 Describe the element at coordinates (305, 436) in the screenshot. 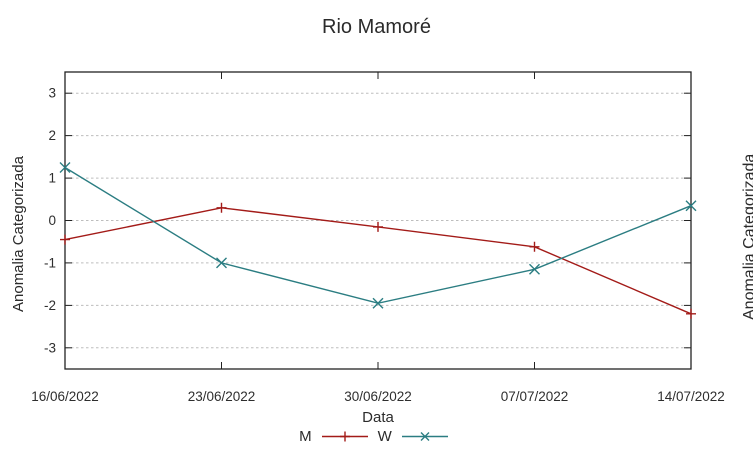

I see `legend-label-m: M` at that location.